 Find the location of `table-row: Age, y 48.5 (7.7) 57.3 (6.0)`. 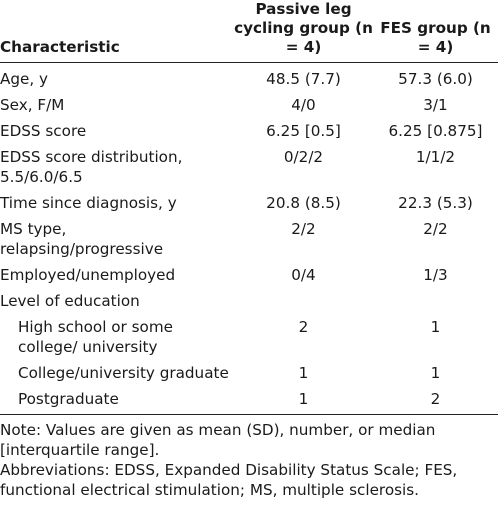

table-row: Age, y 48.5 (7.7) 57.3 (6.0) is located at coordinates (249, 79).